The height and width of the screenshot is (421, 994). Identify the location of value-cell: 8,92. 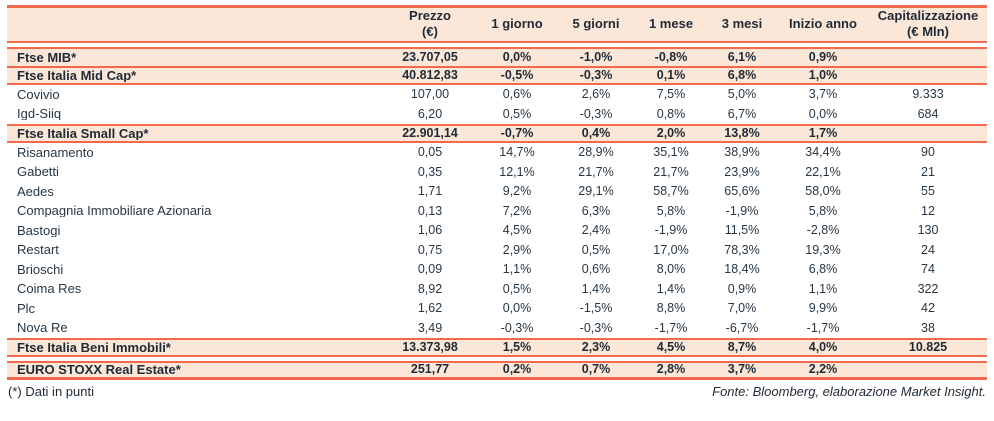
(430, 288).